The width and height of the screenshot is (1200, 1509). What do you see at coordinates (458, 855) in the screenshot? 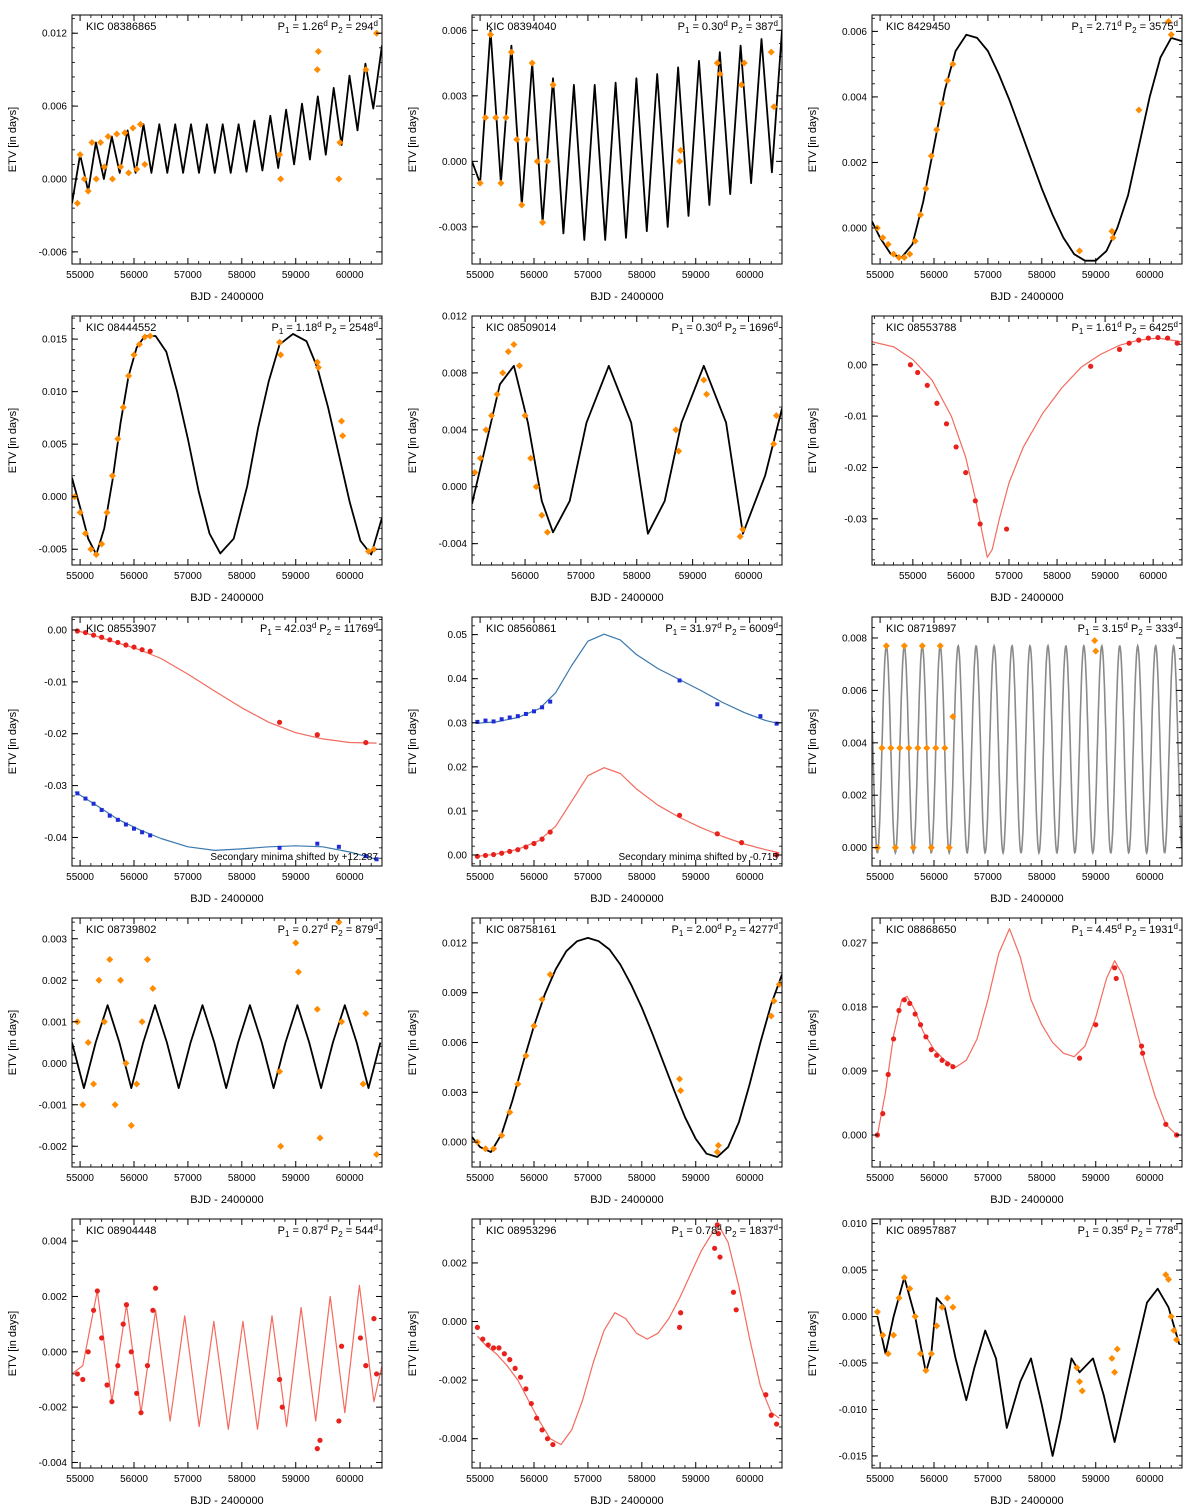
I see `y-tick-label: 0.00` at bounding box center [458, 855].